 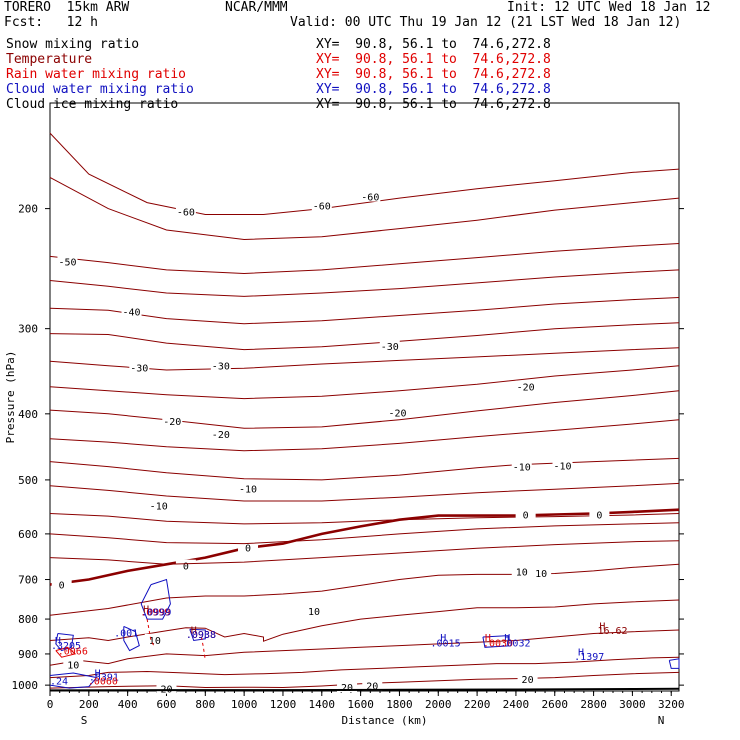 I want to click on y-tick-label: 800, so click(x=28, y=619).